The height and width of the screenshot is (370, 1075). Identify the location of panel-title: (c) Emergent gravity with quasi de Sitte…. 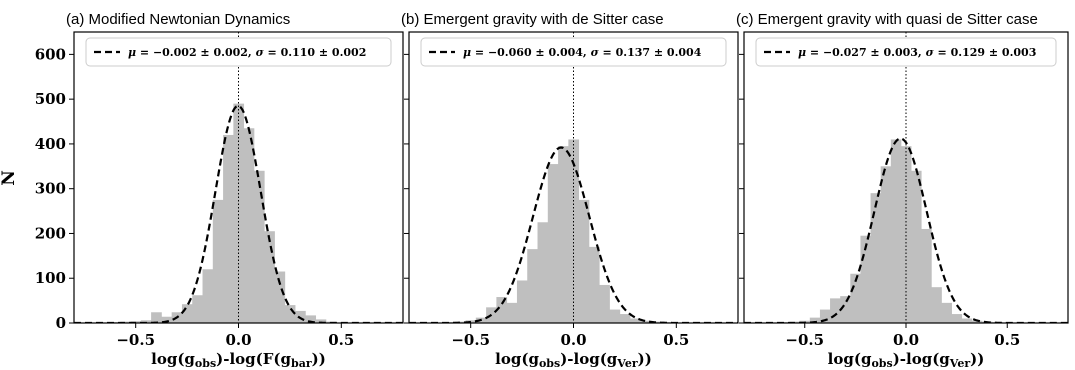
(887, 19).